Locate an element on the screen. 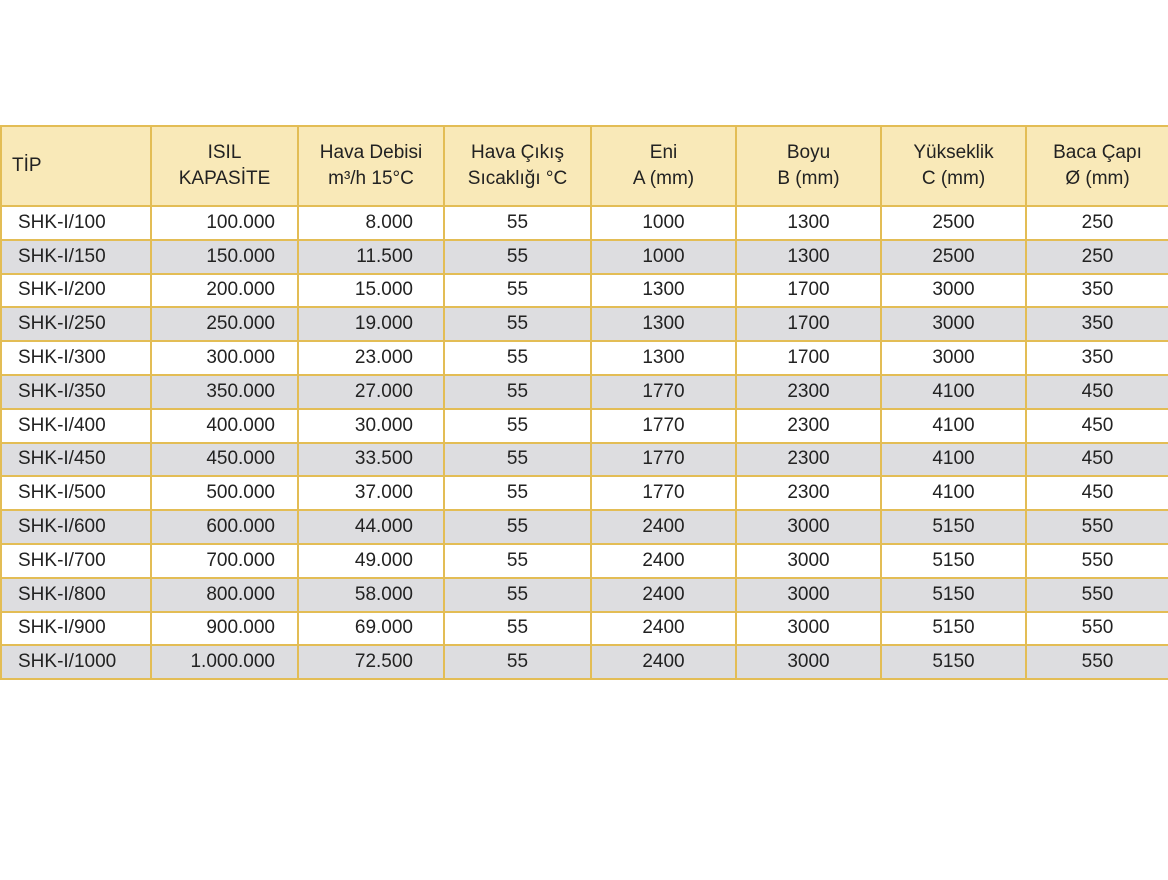 Image resolution: width=1168 pixels, height=880 pixels. table-cell: SHK-I/500 is located at coordinates (76, 493).